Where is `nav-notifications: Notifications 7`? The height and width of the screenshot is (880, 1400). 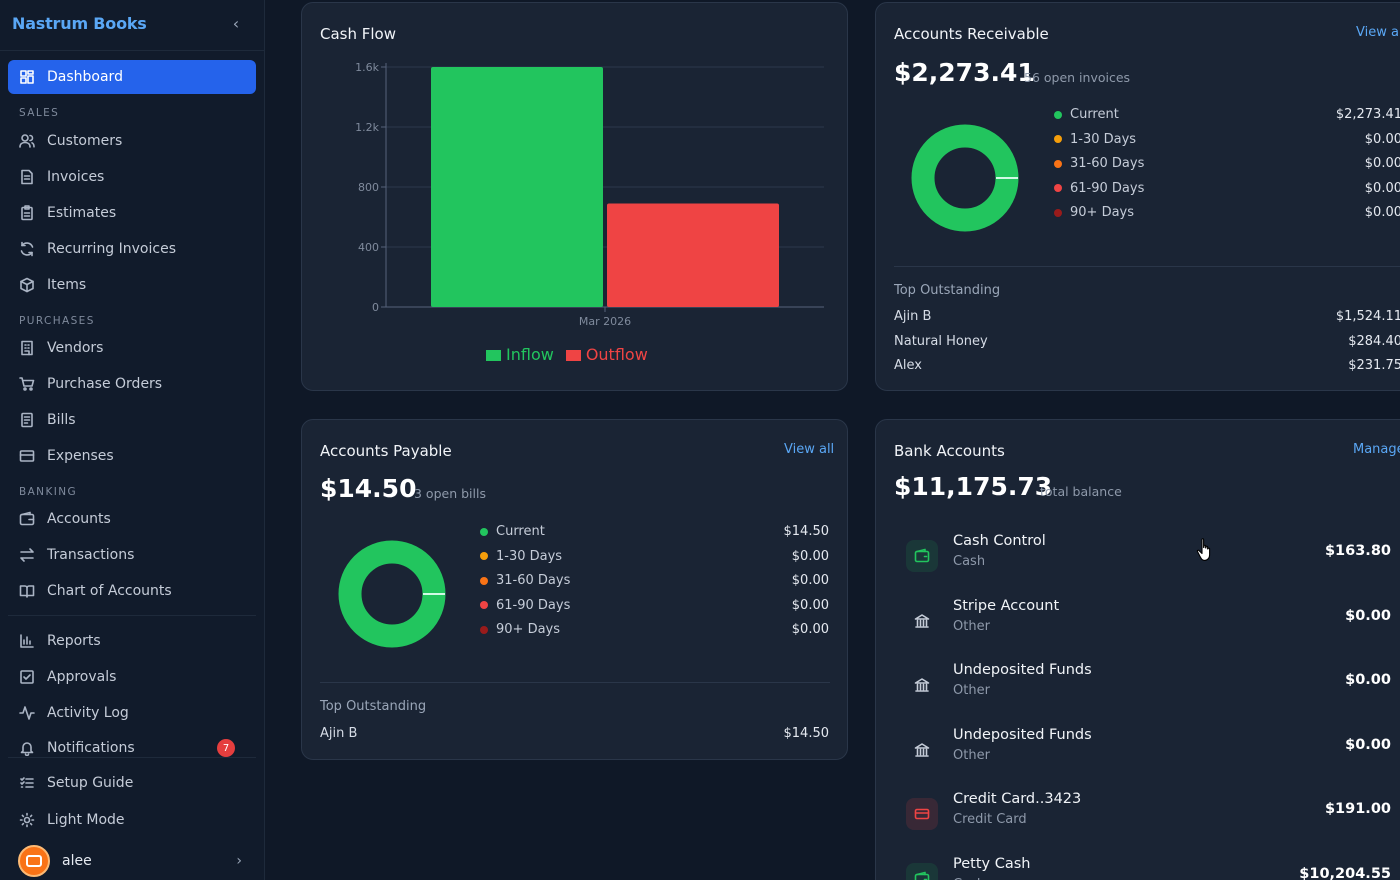
nav-notifications: Notifications 7 is located at coordinates (132, 748).